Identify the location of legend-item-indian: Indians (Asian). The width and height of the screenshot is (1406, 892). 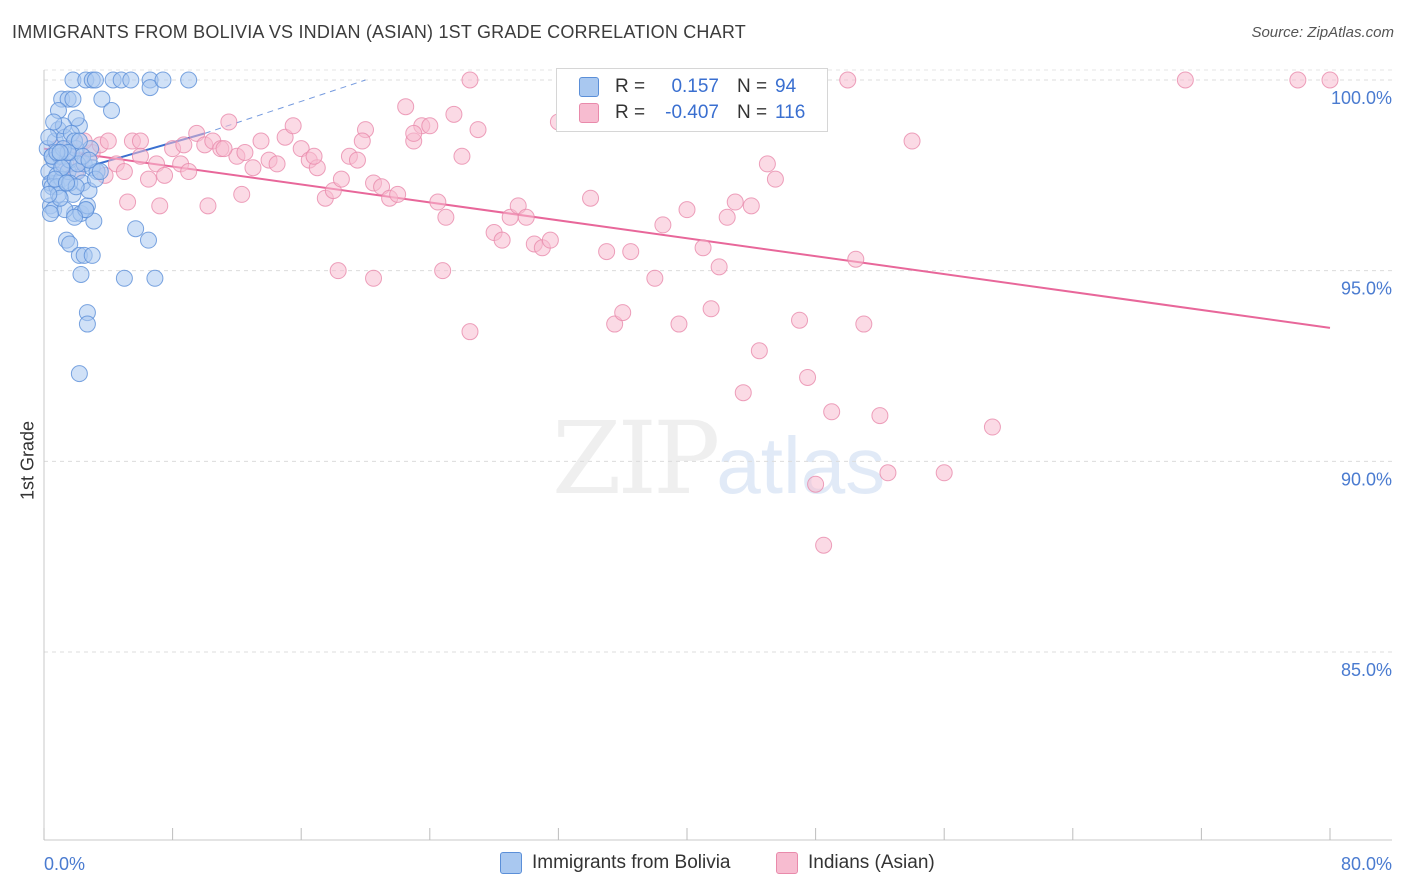
(855, 863).